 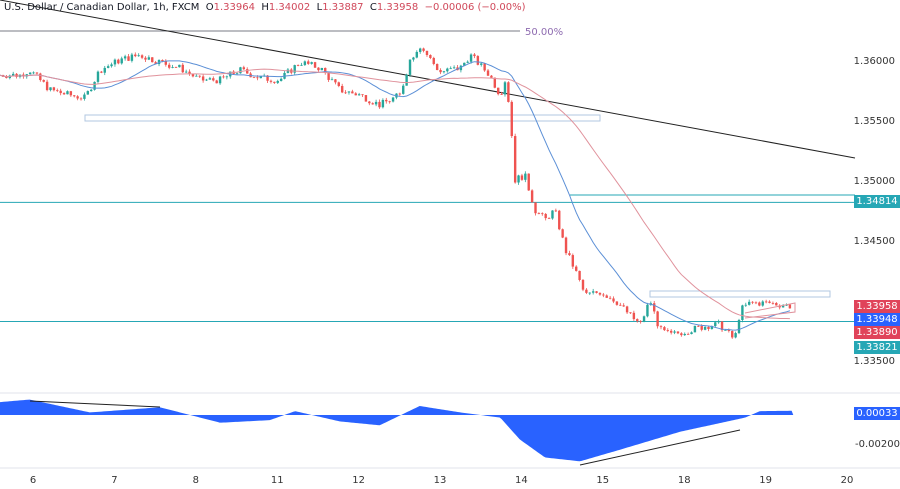 I want to click on x-tick-label: 12, so click(x=358, y=480).